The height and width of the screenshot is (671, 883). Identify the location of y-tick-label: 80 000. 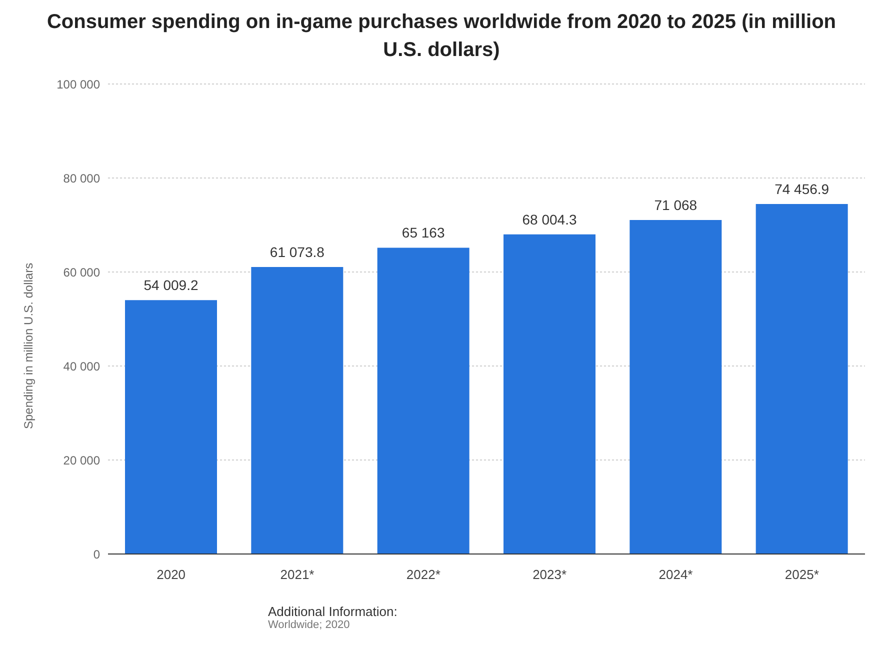
(81, 178).